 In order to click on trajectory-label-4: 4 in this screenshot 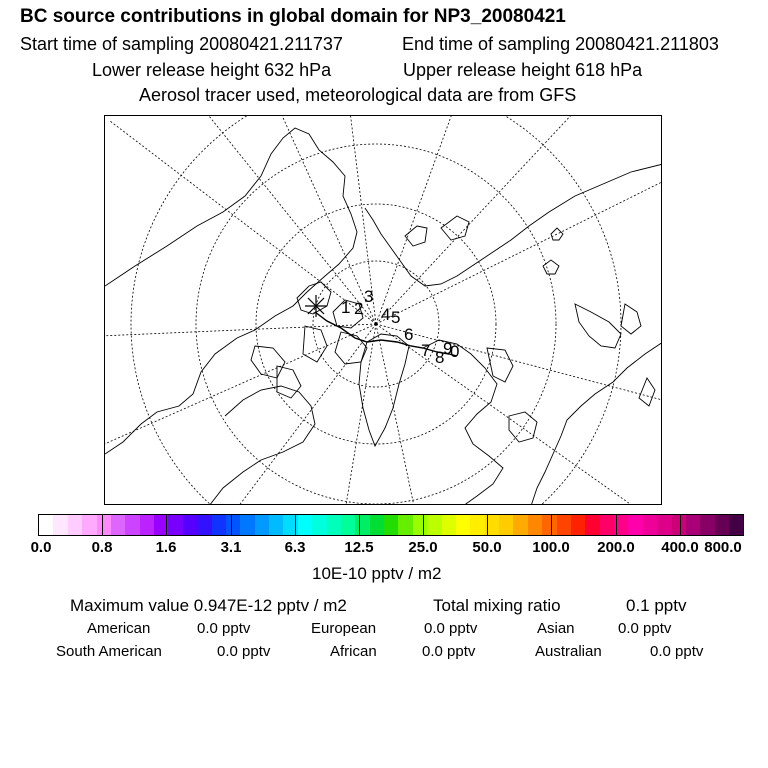, I will do `click(385, 314)`.